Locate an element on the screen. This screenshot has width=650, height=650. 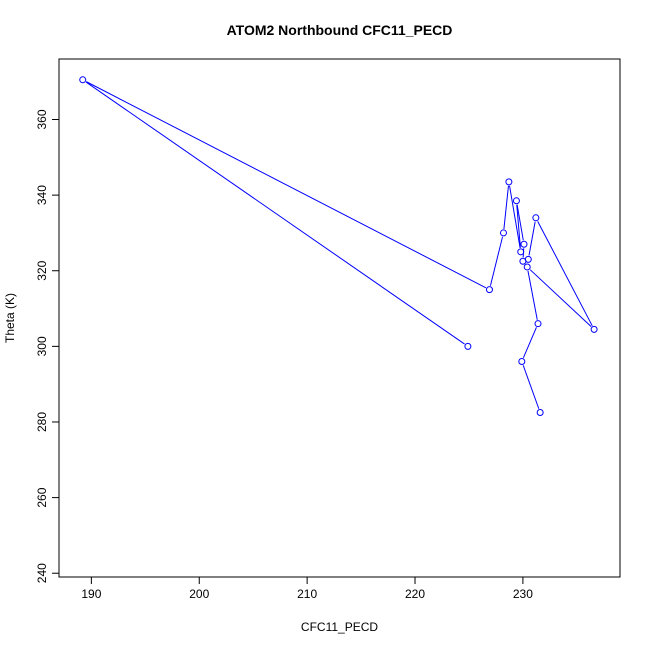
y-tick-label: 240 is located at coordinates (42, 573).